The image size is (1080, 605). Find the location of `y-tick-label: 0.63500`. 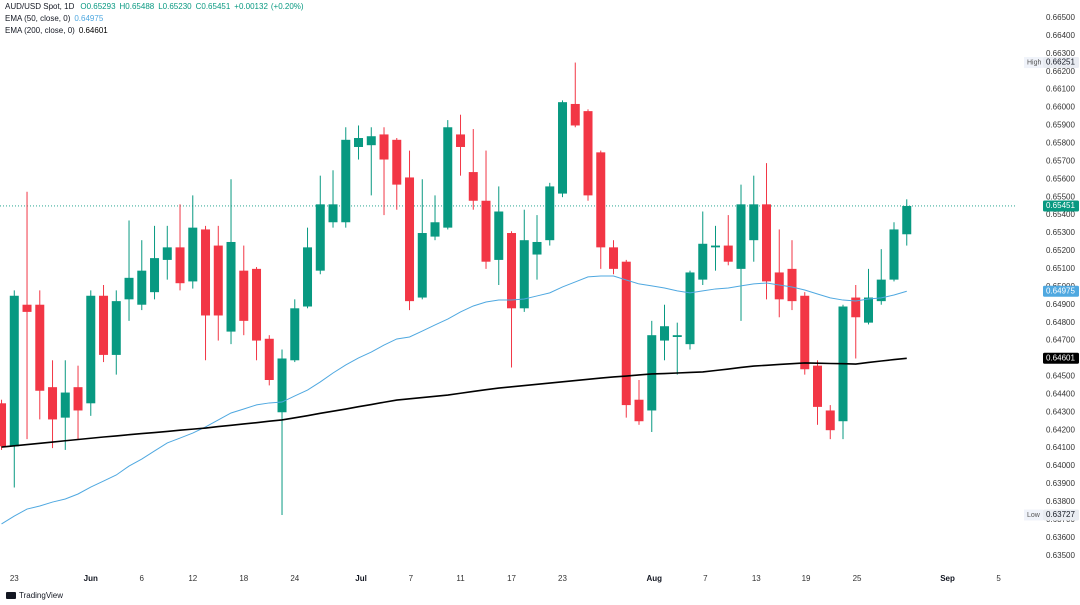

y-tick-label: 0.63500 is located at coordinates (1060, 555).